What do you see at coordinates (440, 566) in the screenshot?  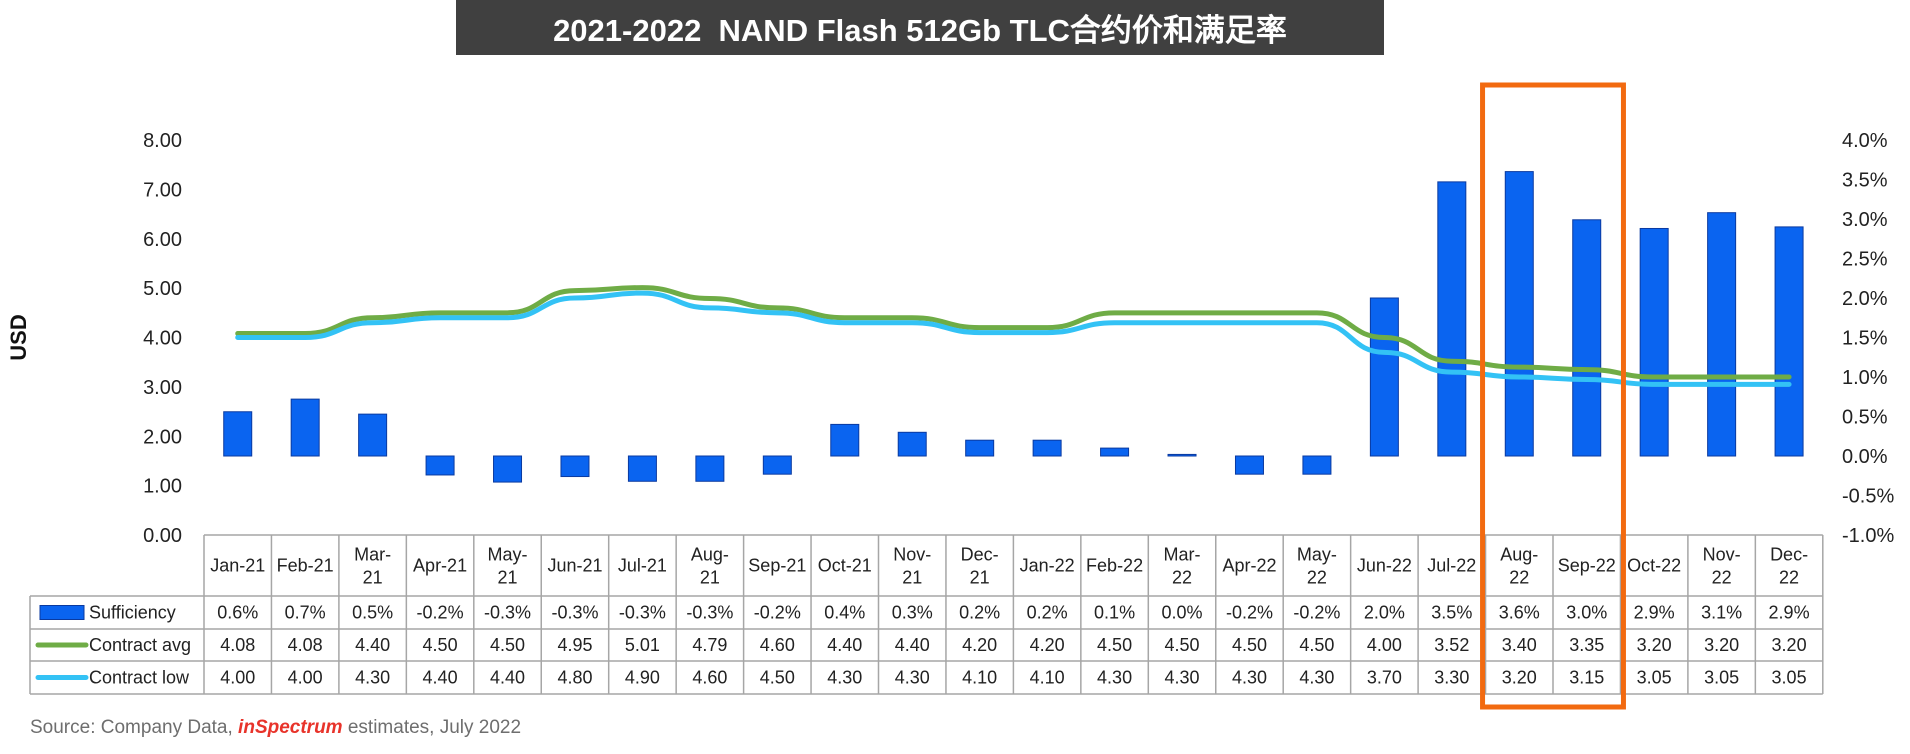 I see `category-label: Apr-21` at bounding box center [440, 566].